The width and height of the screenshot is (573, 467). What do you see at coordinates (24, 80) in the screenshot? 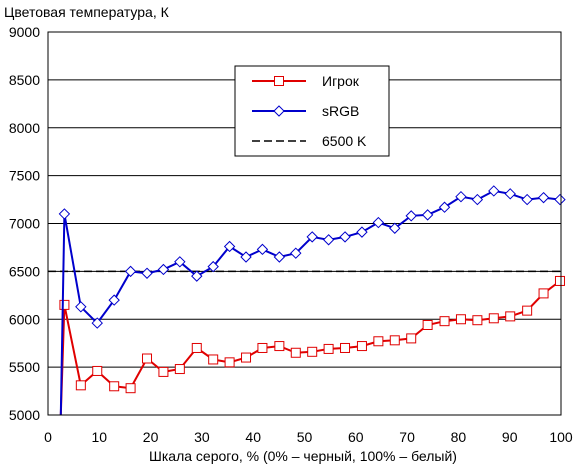
I see `y-tick-label-7: 8500` at bounding box center [24, 80].